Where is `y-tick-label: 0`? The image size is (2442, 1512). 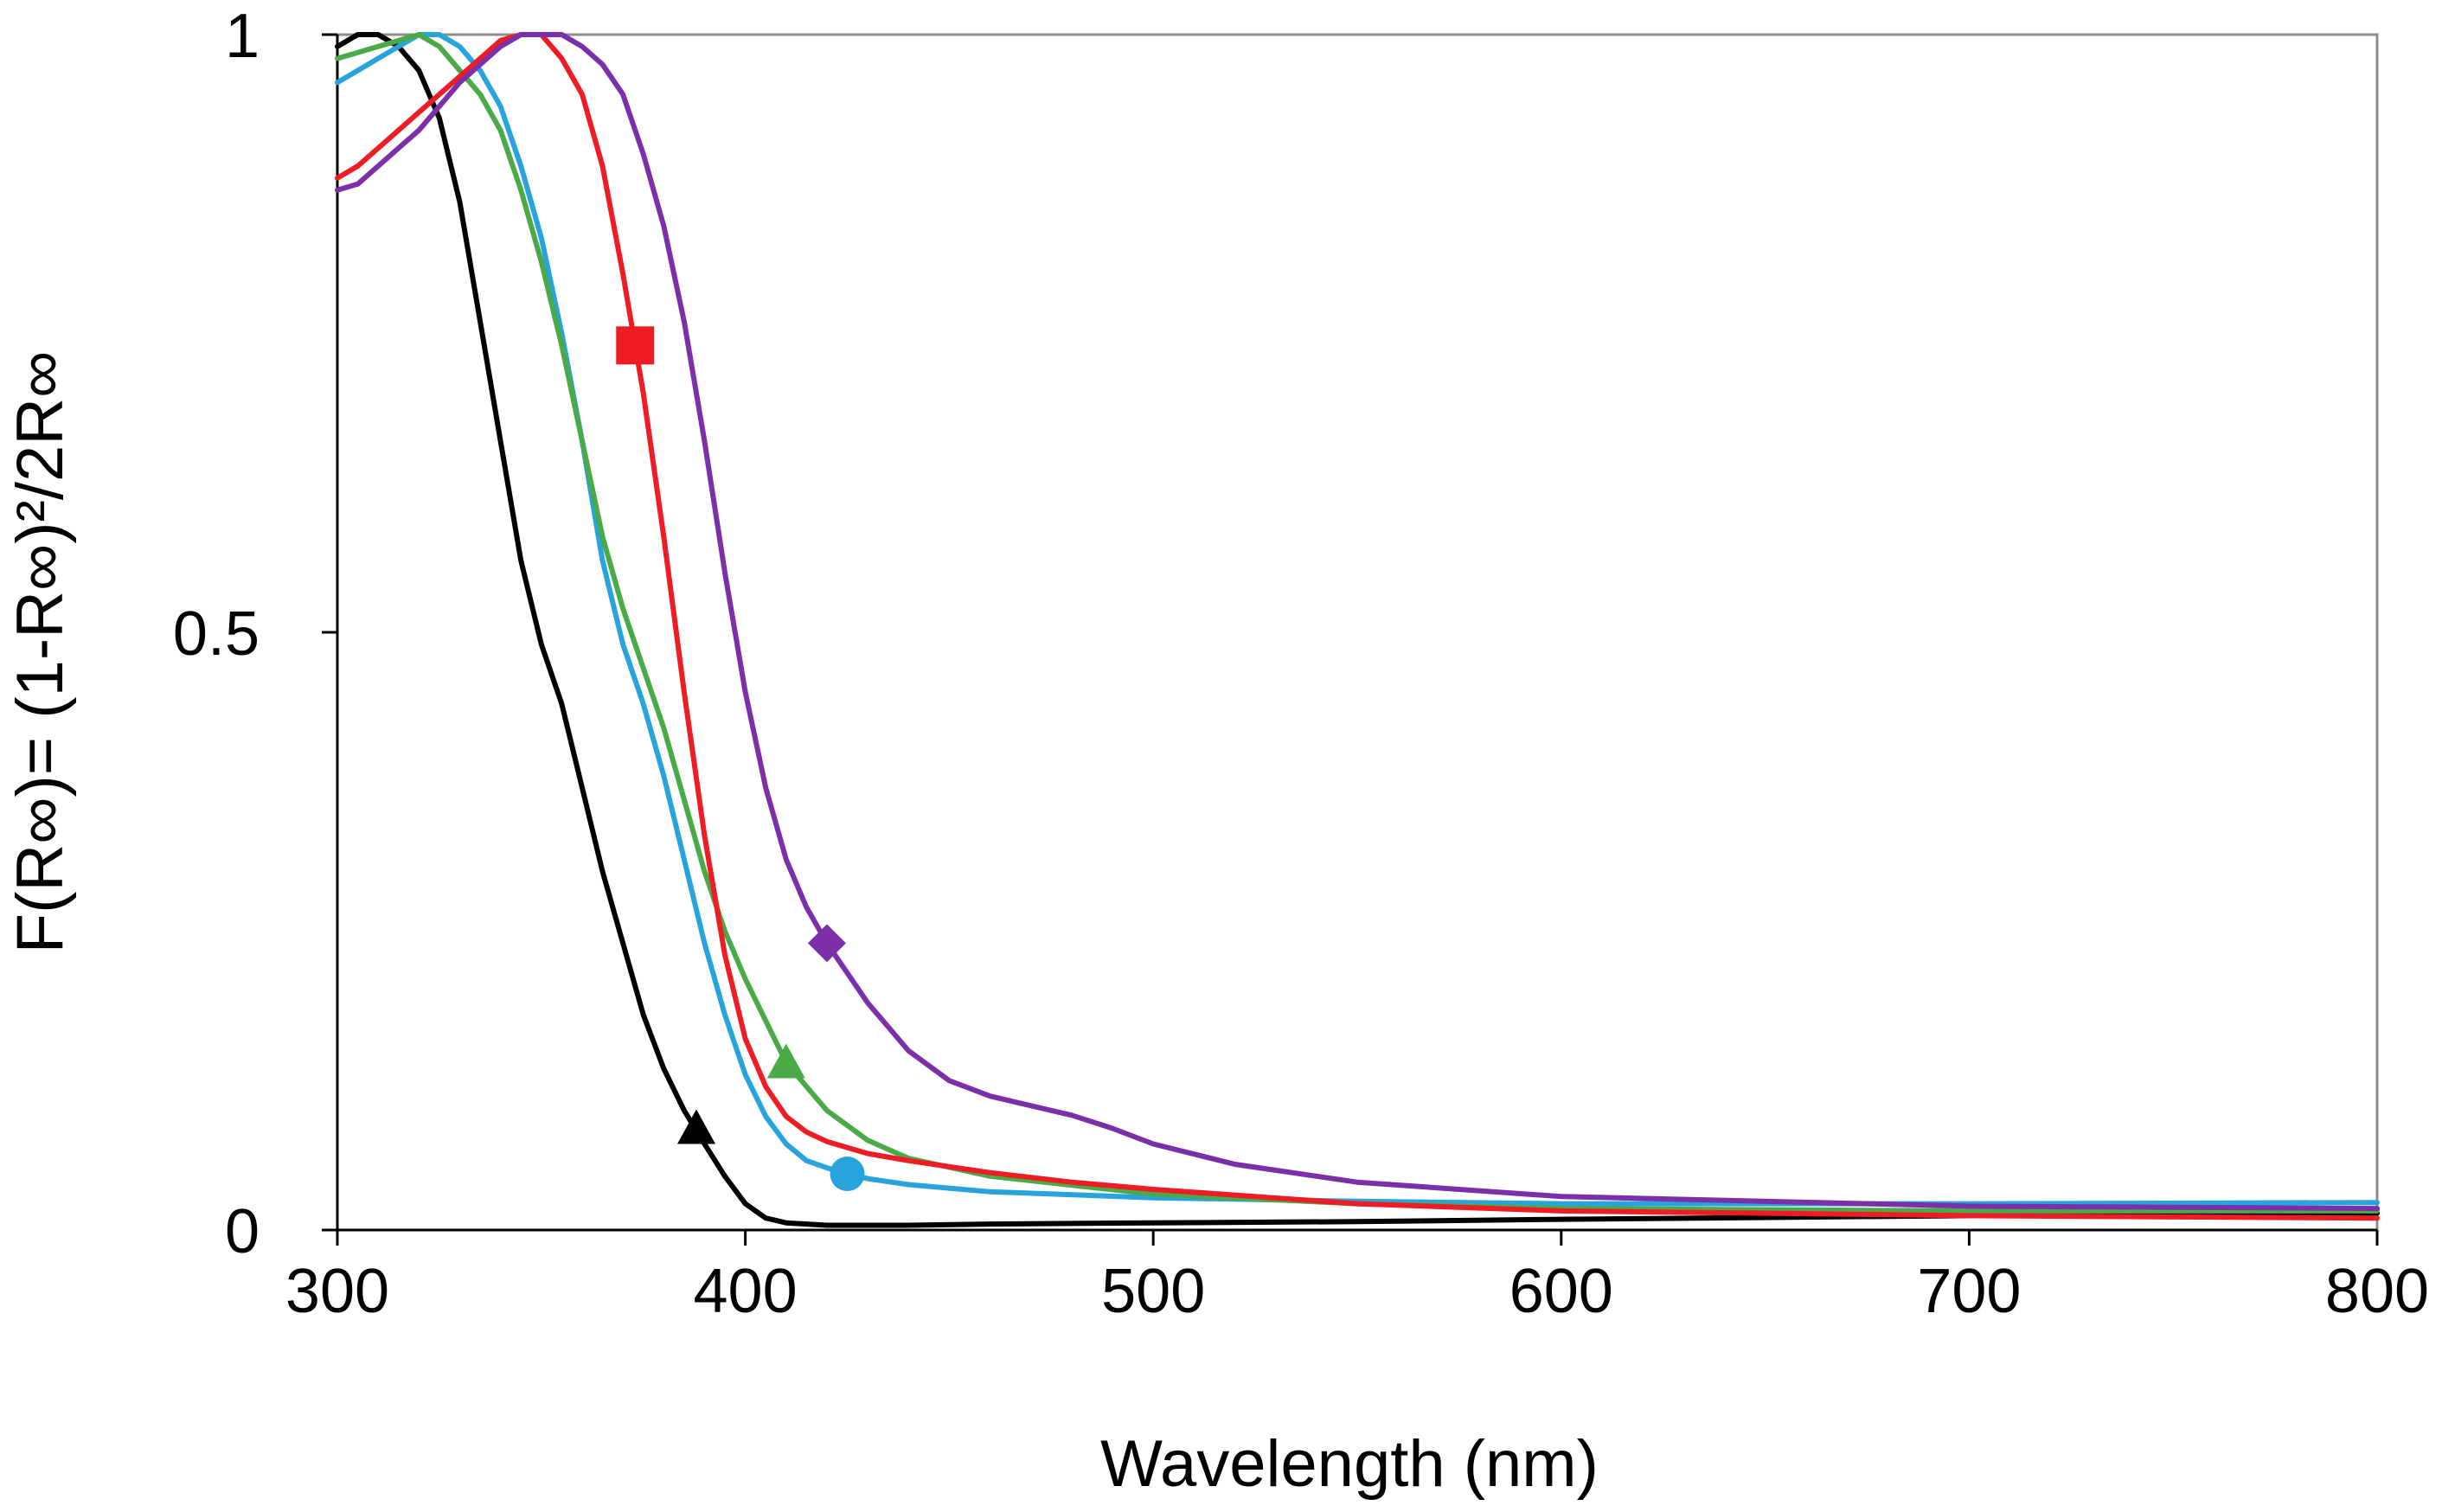
y-tick-label: 0 is located at coordinates (243, 1231).